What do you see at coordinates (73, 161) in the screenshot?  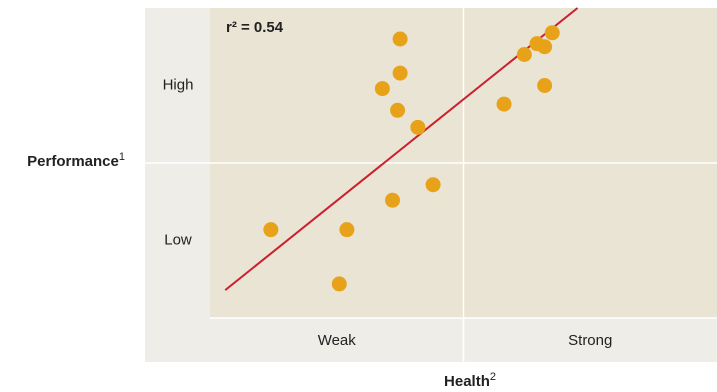 I see `y-axis-label-text: Performance` at bounding box center [73, 161].